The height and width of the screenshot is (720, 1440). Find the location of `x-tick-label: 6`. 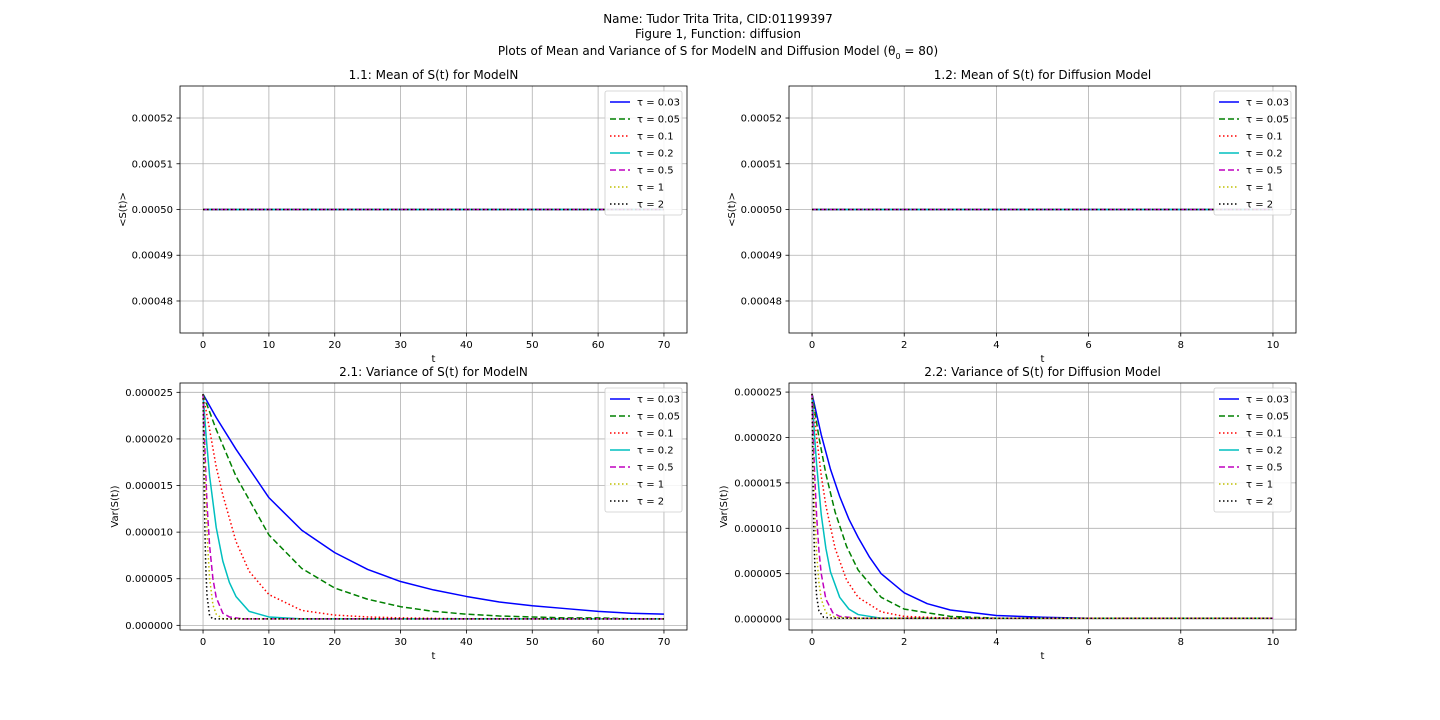

x-tick-label: 6 is located at coordinates (1088, 642).